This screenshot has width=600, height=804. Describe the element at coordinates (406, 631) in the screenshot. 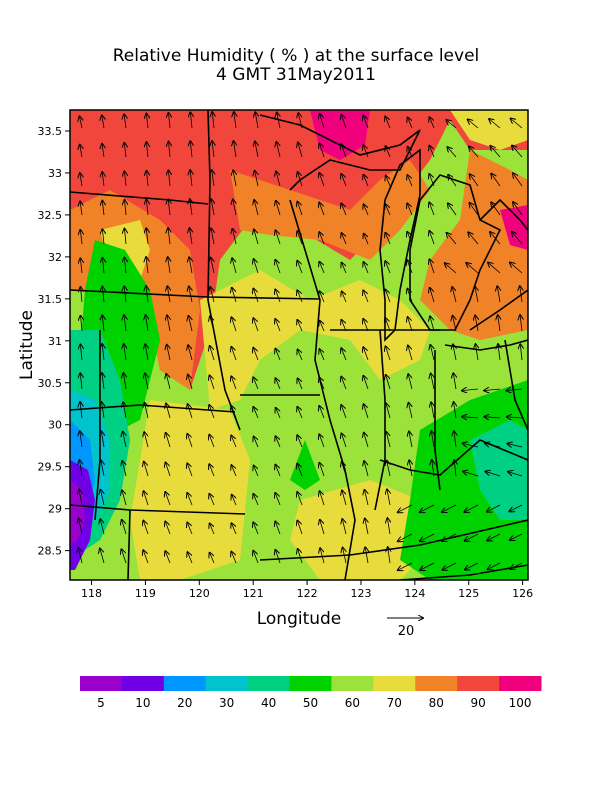

I see `reference-vector-label: 20` at that location.